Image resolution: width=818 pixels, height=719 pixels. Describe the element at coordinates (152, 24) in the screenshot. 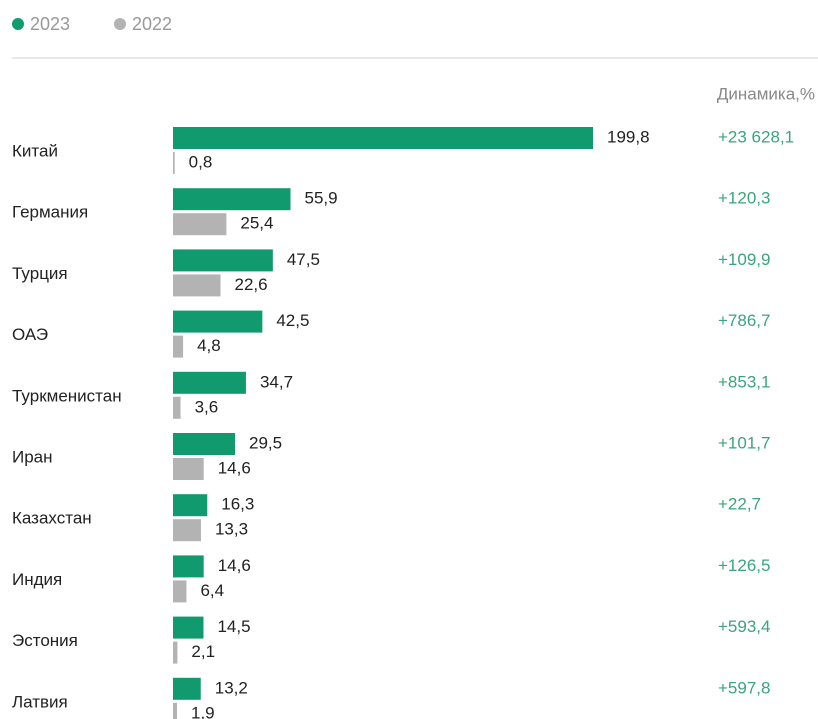

I see `legend-label: 2022` at that location.